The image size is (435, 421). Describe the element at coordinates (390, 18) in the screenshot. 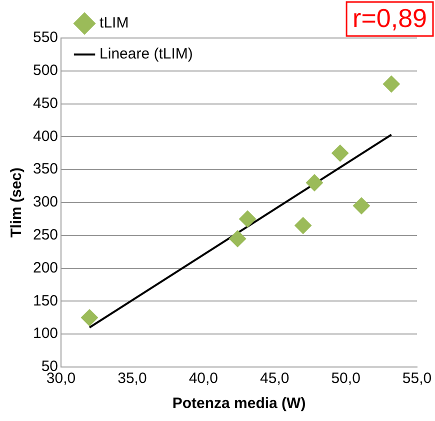

I see `text: r=0,89` at that location.